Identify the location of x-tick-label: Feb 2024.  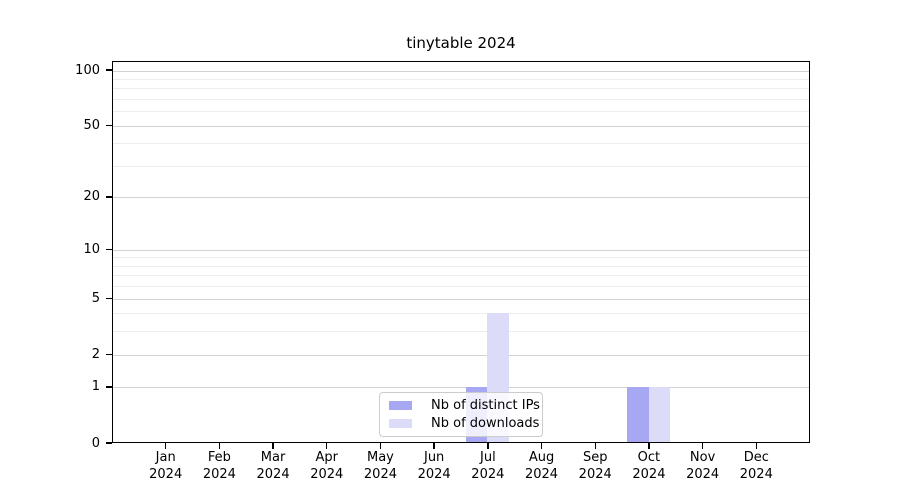
(219, 466).